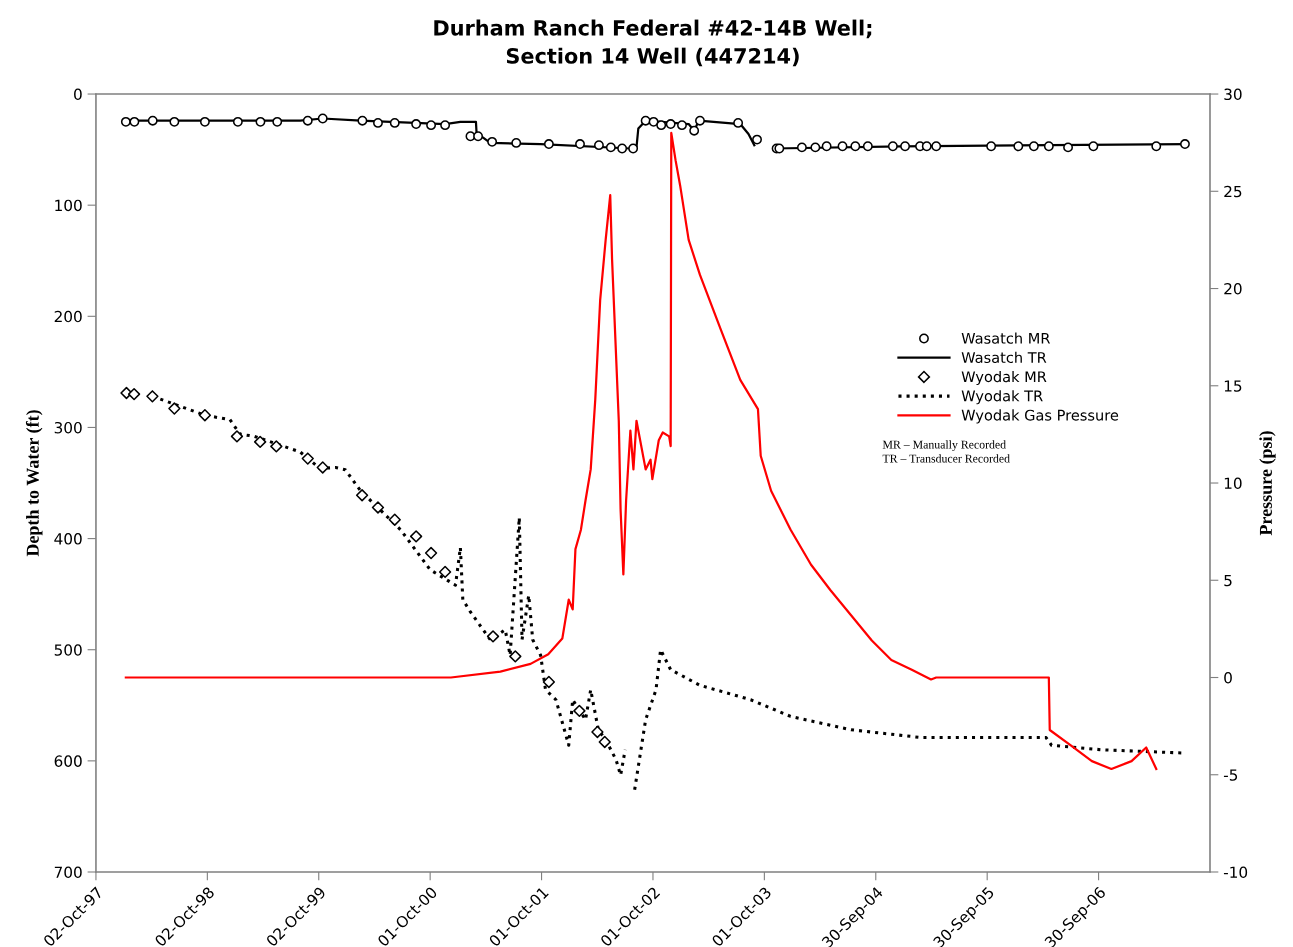 The width and height of the screenshot is (1293, 947). What do you see at coordinates (34, 483) in the screenshot?
I see `y-axis-title: Depth to Water (ft)` at bounding box center [34, 483].